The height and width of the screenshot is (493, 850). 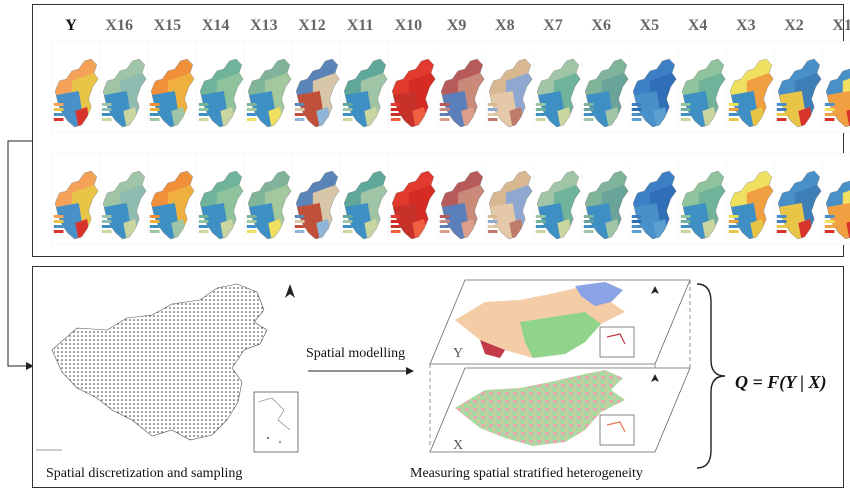 I want to click on map-x9-2018, so click(x=461, y=199).